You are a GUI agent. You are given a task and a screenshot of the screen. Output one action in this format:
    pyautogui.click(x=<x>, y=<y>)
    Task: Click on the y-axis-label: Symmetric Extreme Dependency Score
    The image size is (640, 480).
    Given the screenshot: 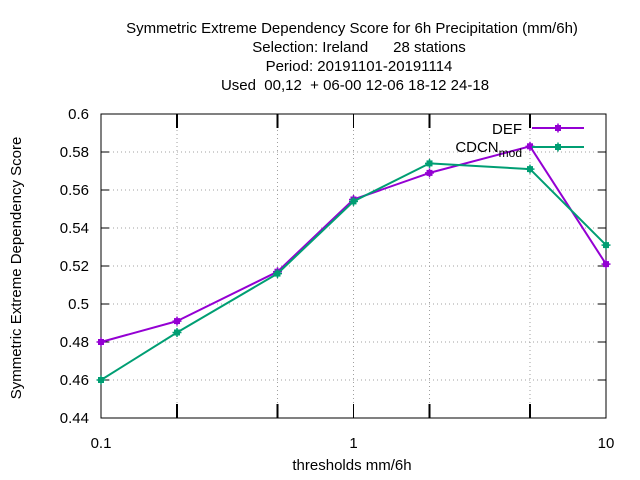 What is the action you would take?
    pyautogui.click(x=16, y=268)
    